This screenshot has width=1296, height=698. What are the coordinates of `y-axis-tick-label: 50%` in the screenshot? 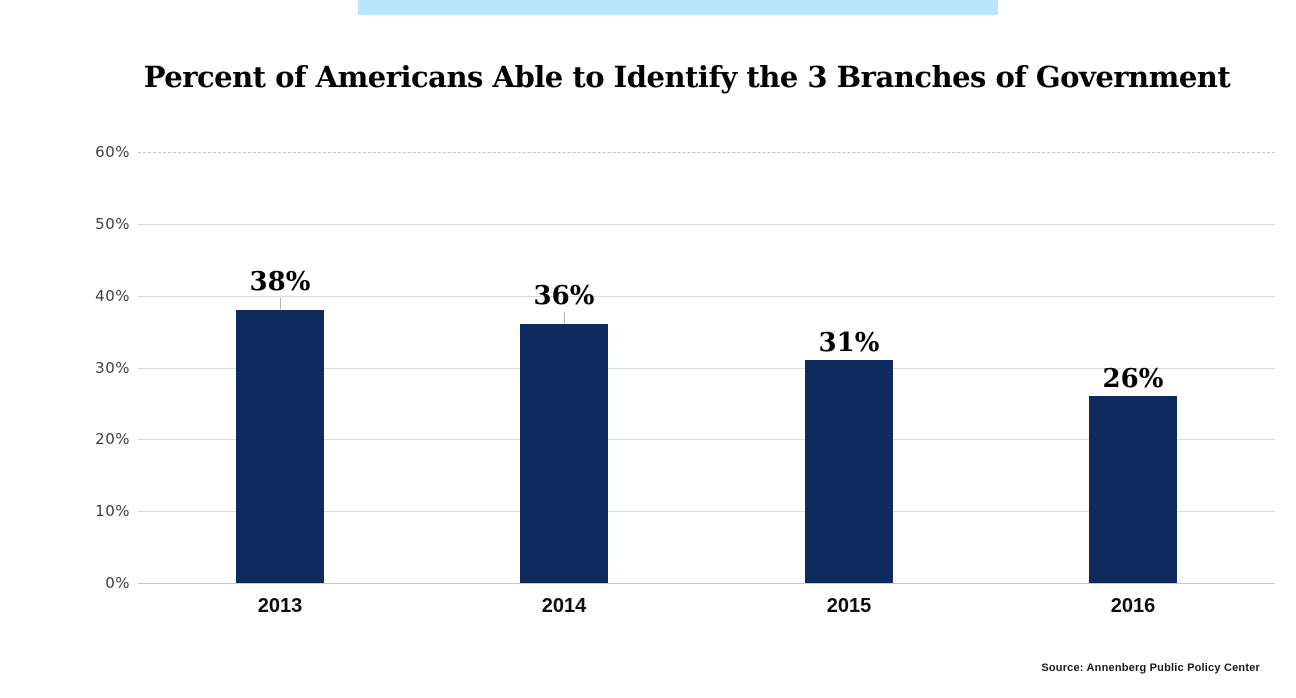 It's located at (112, 224).